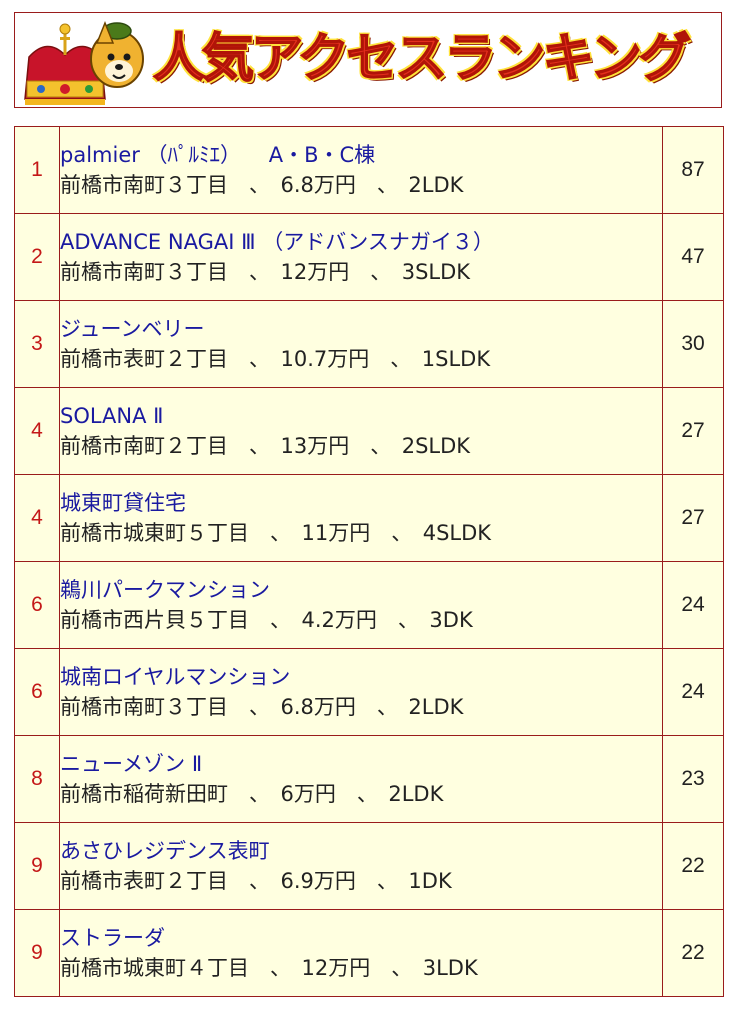 The image size is (738, 1009). I want to click on ranking-row: 4 城東町貸住宅 前橋市城東町５丁目 、 11万円 、 4SLDK 27, so click(369, 518).